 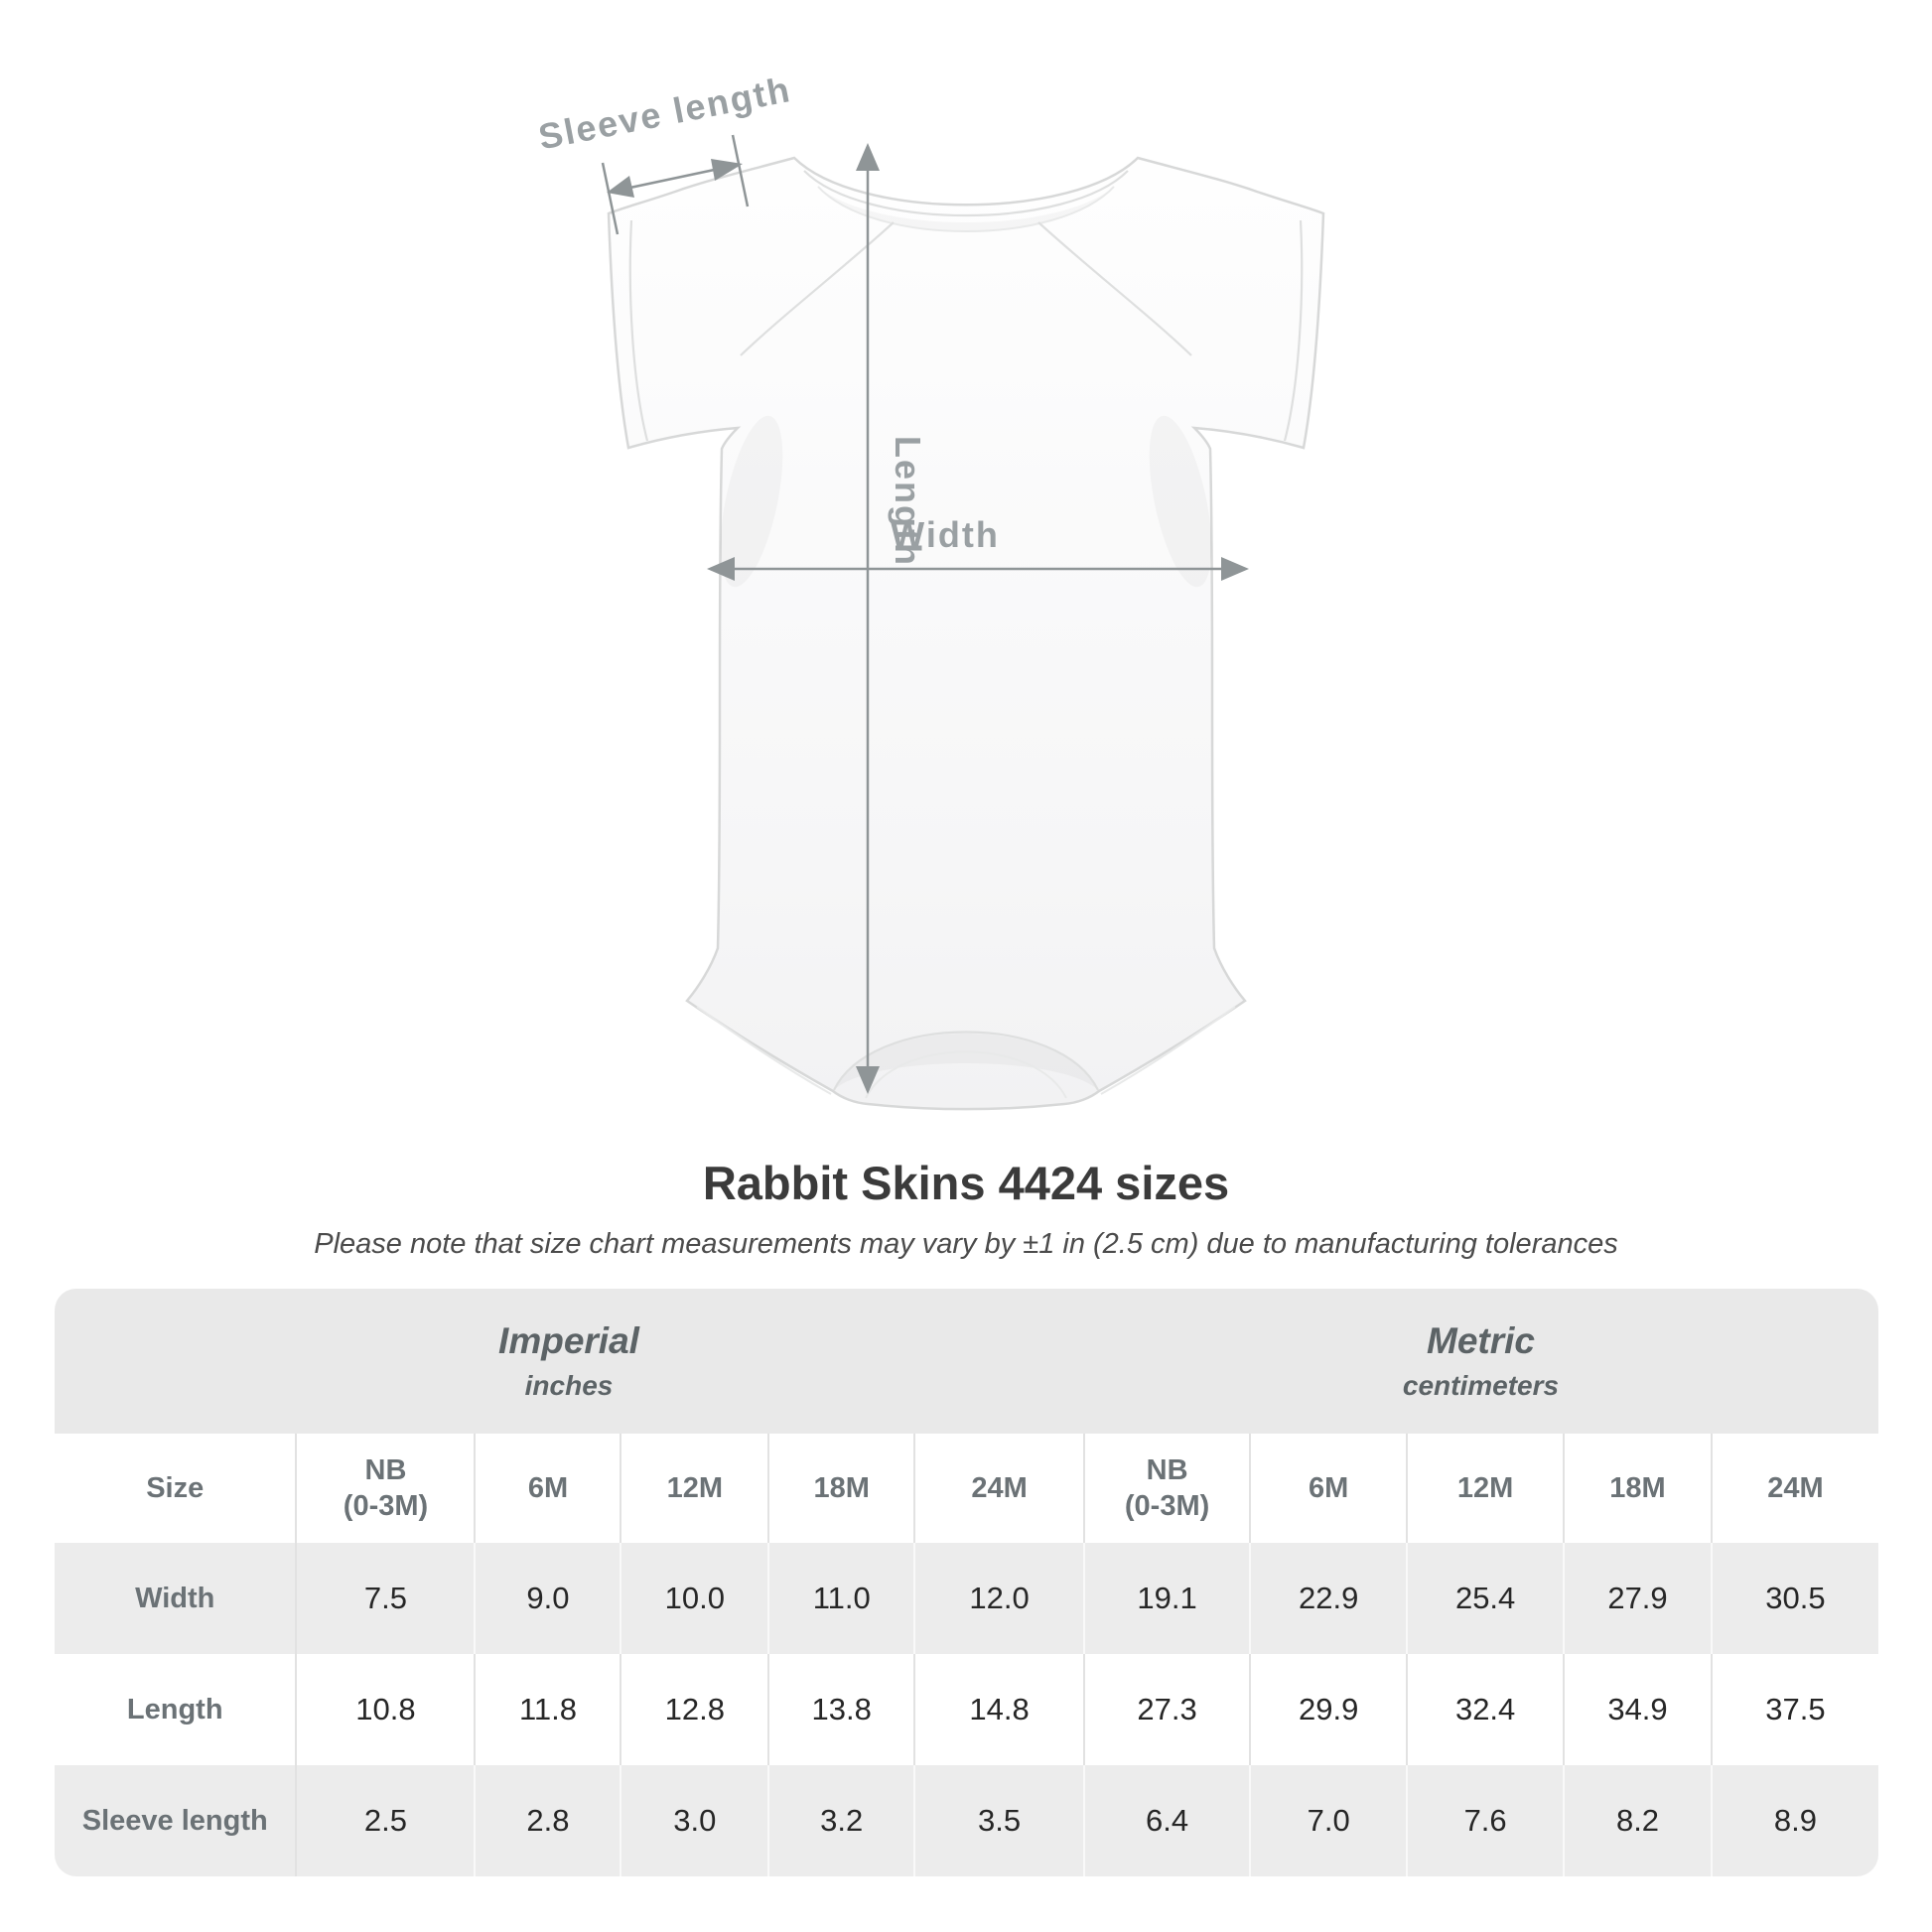 What do you see at coordinates (1794, 1709) in the screenshot?
I see `value-cell: 37.5` at bounding box center [1794, 1709].